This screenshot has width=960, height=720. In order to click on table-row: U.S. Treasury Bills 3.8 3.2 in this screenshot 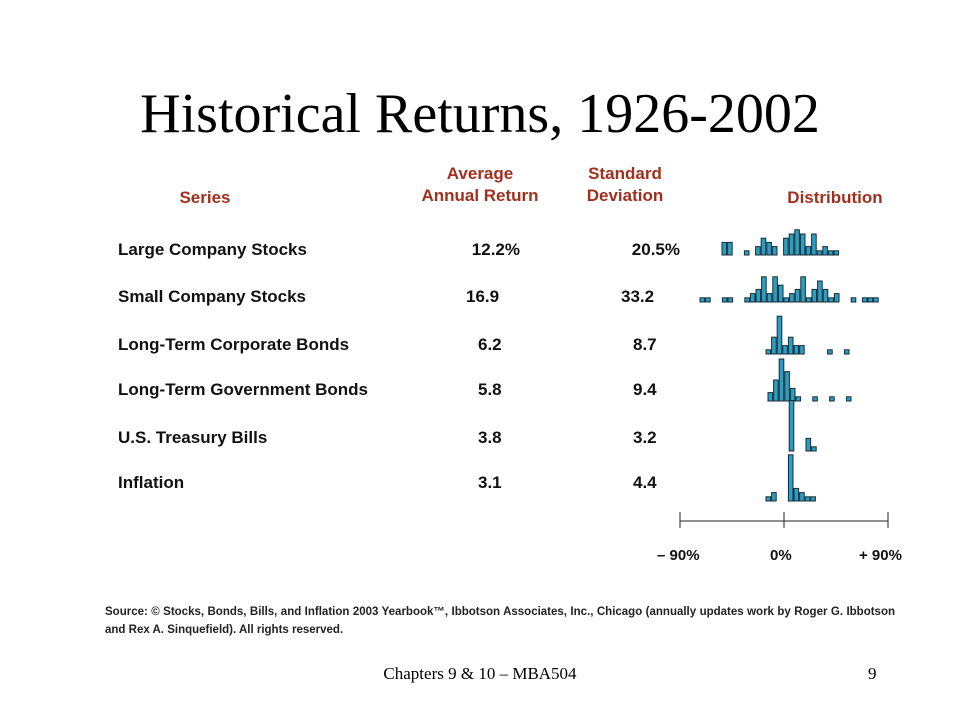, I will do `click(480, 440)`.